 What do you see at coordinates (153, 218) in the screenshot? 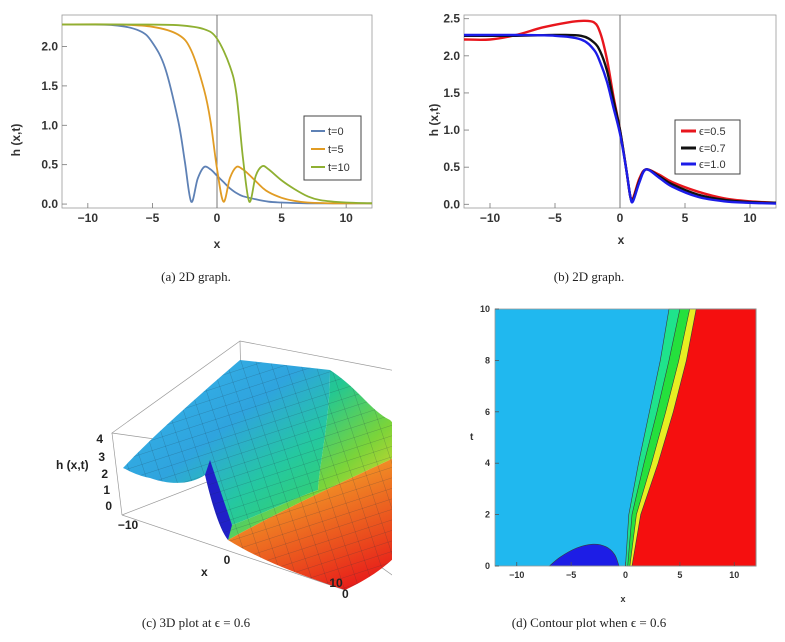
I see `a-xtick-label: −5` at bounding box center [153, 218].